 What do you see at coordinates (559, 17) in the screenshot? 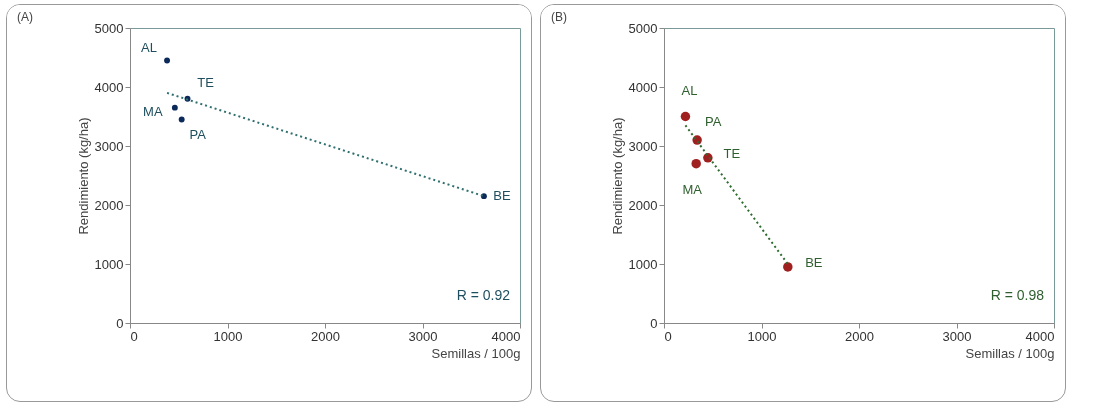
I see `text: (B)` at bounding box center [559, 17].